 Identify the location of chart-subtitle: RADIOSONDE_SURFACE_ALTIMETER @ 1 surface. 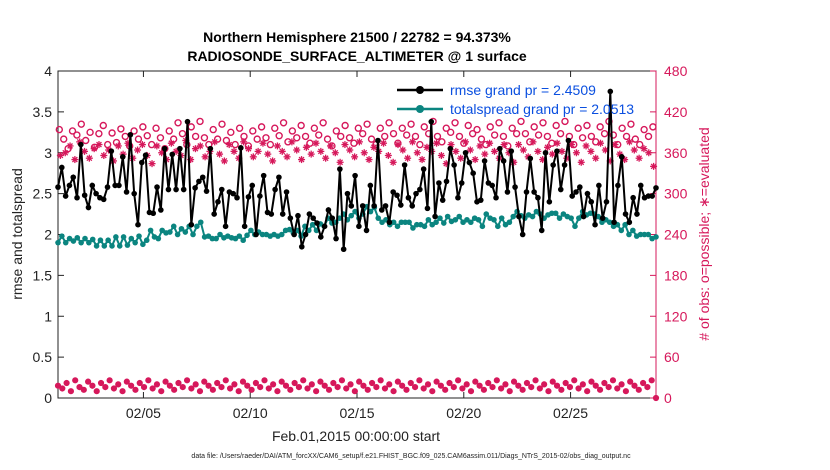
(357, 56).